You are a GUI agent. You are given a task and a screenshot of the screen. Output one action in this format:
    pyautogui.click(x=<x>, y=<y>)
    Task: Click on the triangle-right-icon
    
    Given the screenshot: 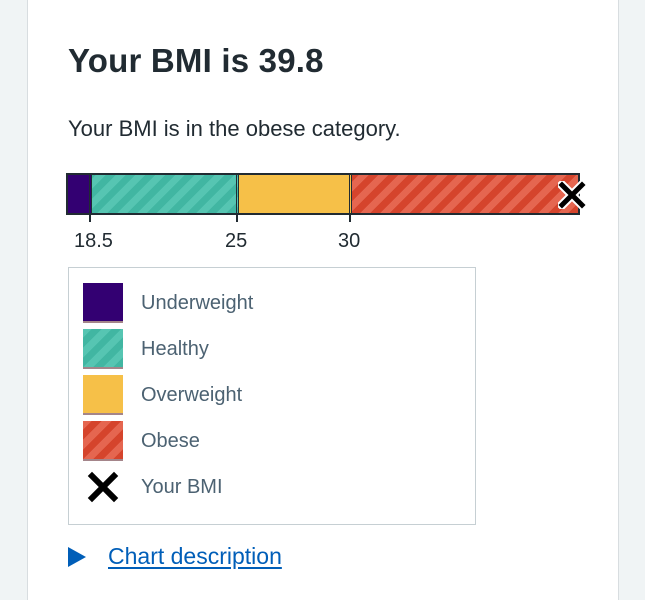 What is the action you would take?
    pyautogui.click(x=77, y=556)
    